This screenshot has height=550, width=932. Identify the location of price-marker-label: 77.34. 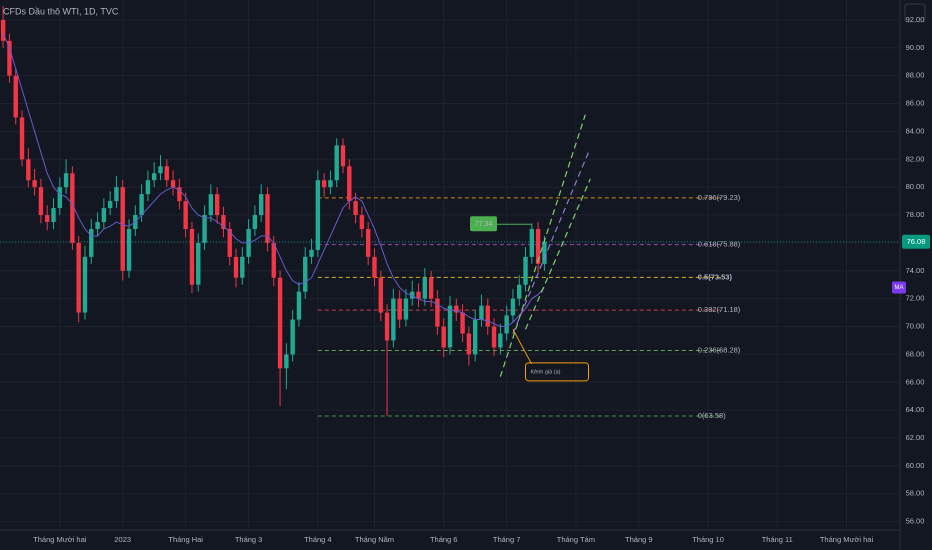
(484, 224).